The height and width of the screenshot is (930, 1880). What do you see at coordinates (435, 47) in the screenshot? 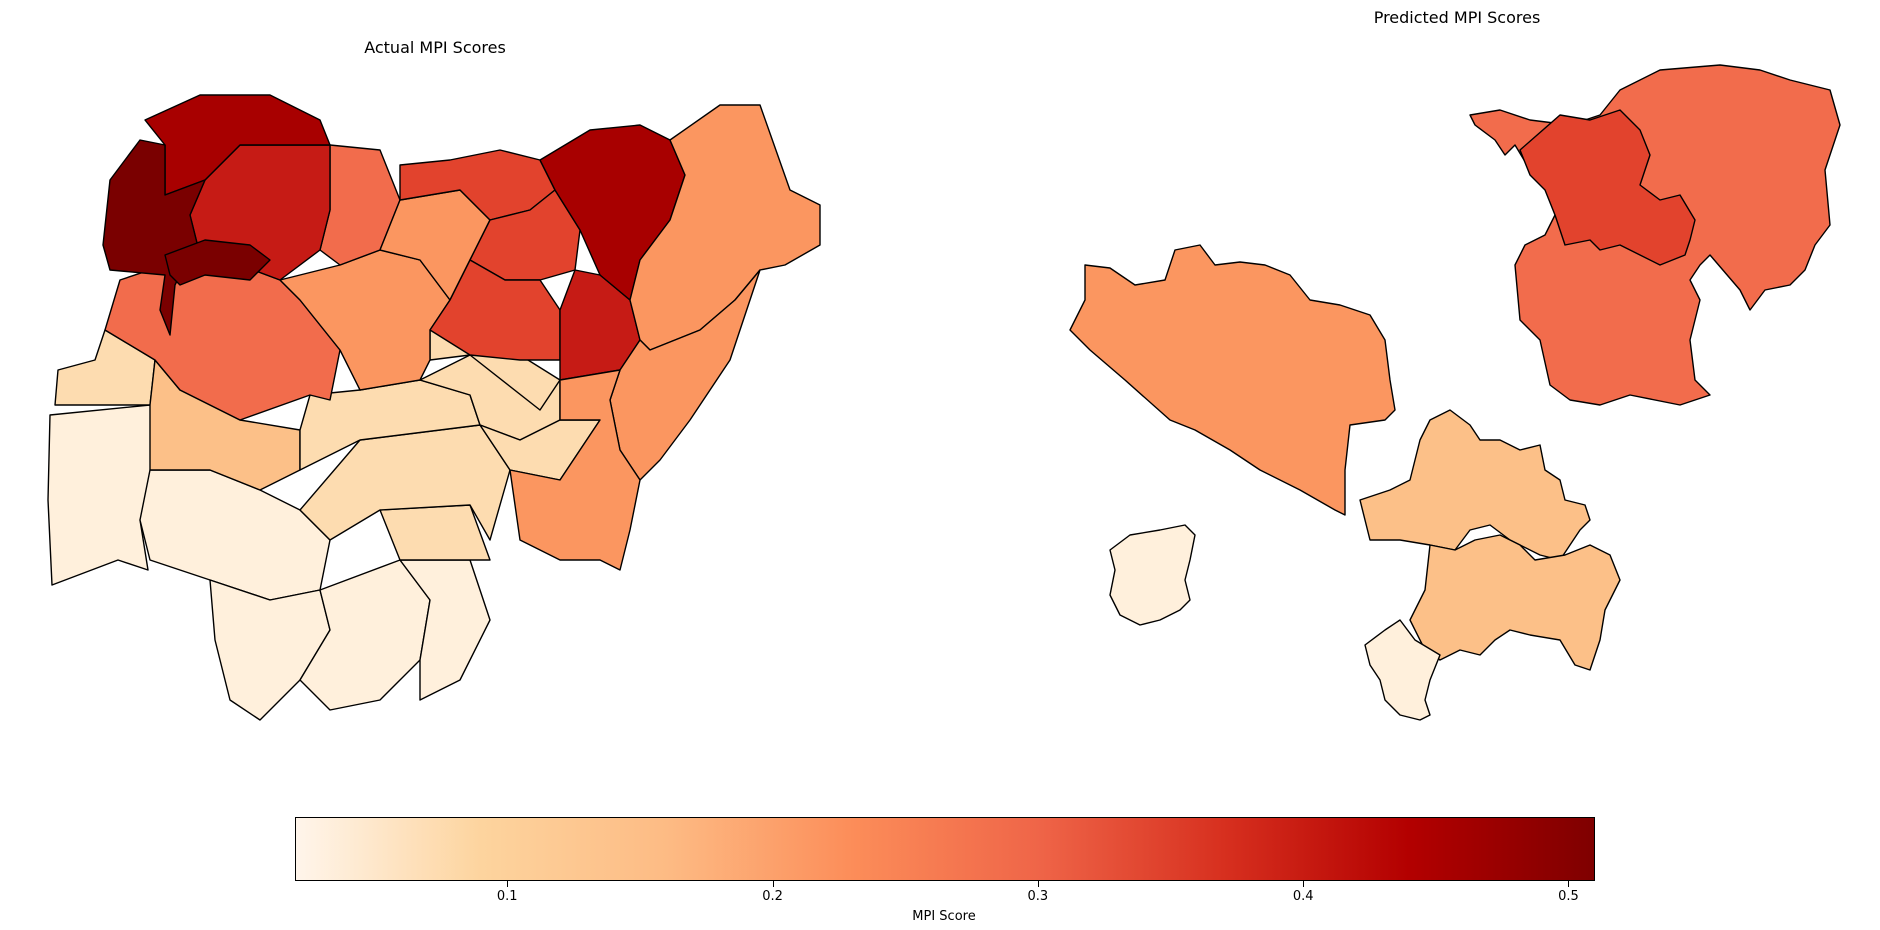
I see `actual-map-title: Actual MPI Scores` at bounding box center [435, 47].